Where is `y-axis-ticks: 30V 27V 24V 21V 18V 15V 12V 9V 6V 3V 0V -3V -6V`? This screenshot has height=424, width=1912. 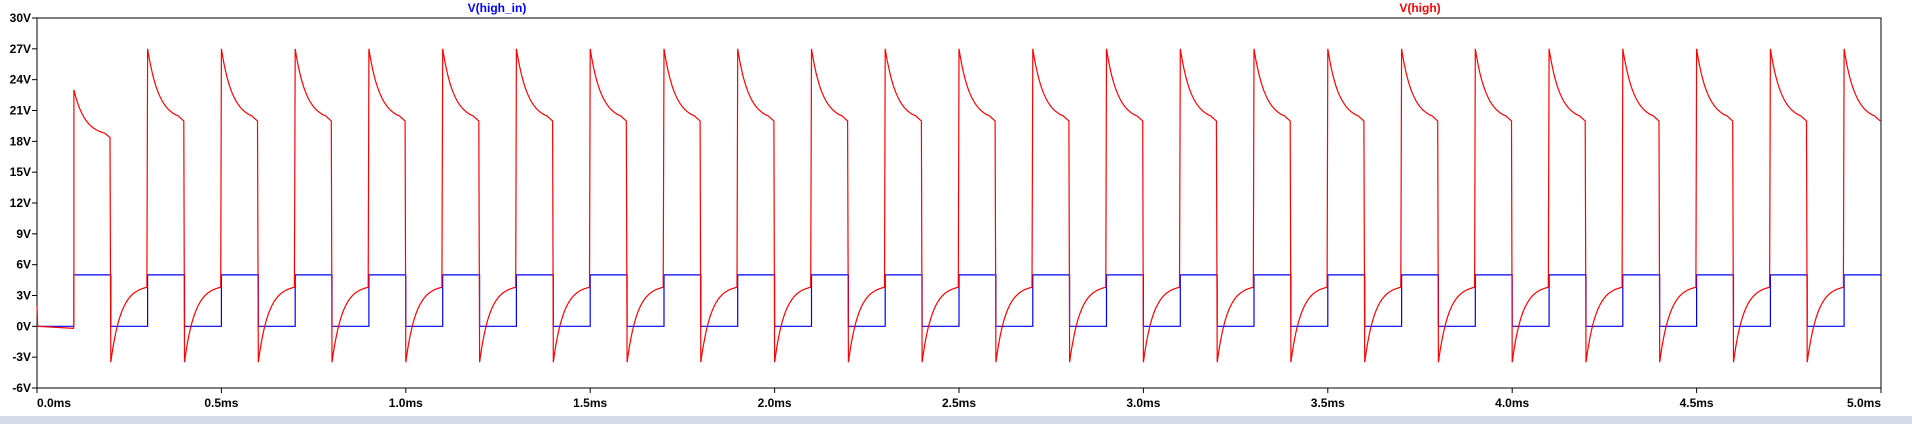 y-axis-ticks: 30V 27V 24V 21V 18V 15V 12V 9V 6V 3V 0V -3V -6V is located at coordinates (23, 203).